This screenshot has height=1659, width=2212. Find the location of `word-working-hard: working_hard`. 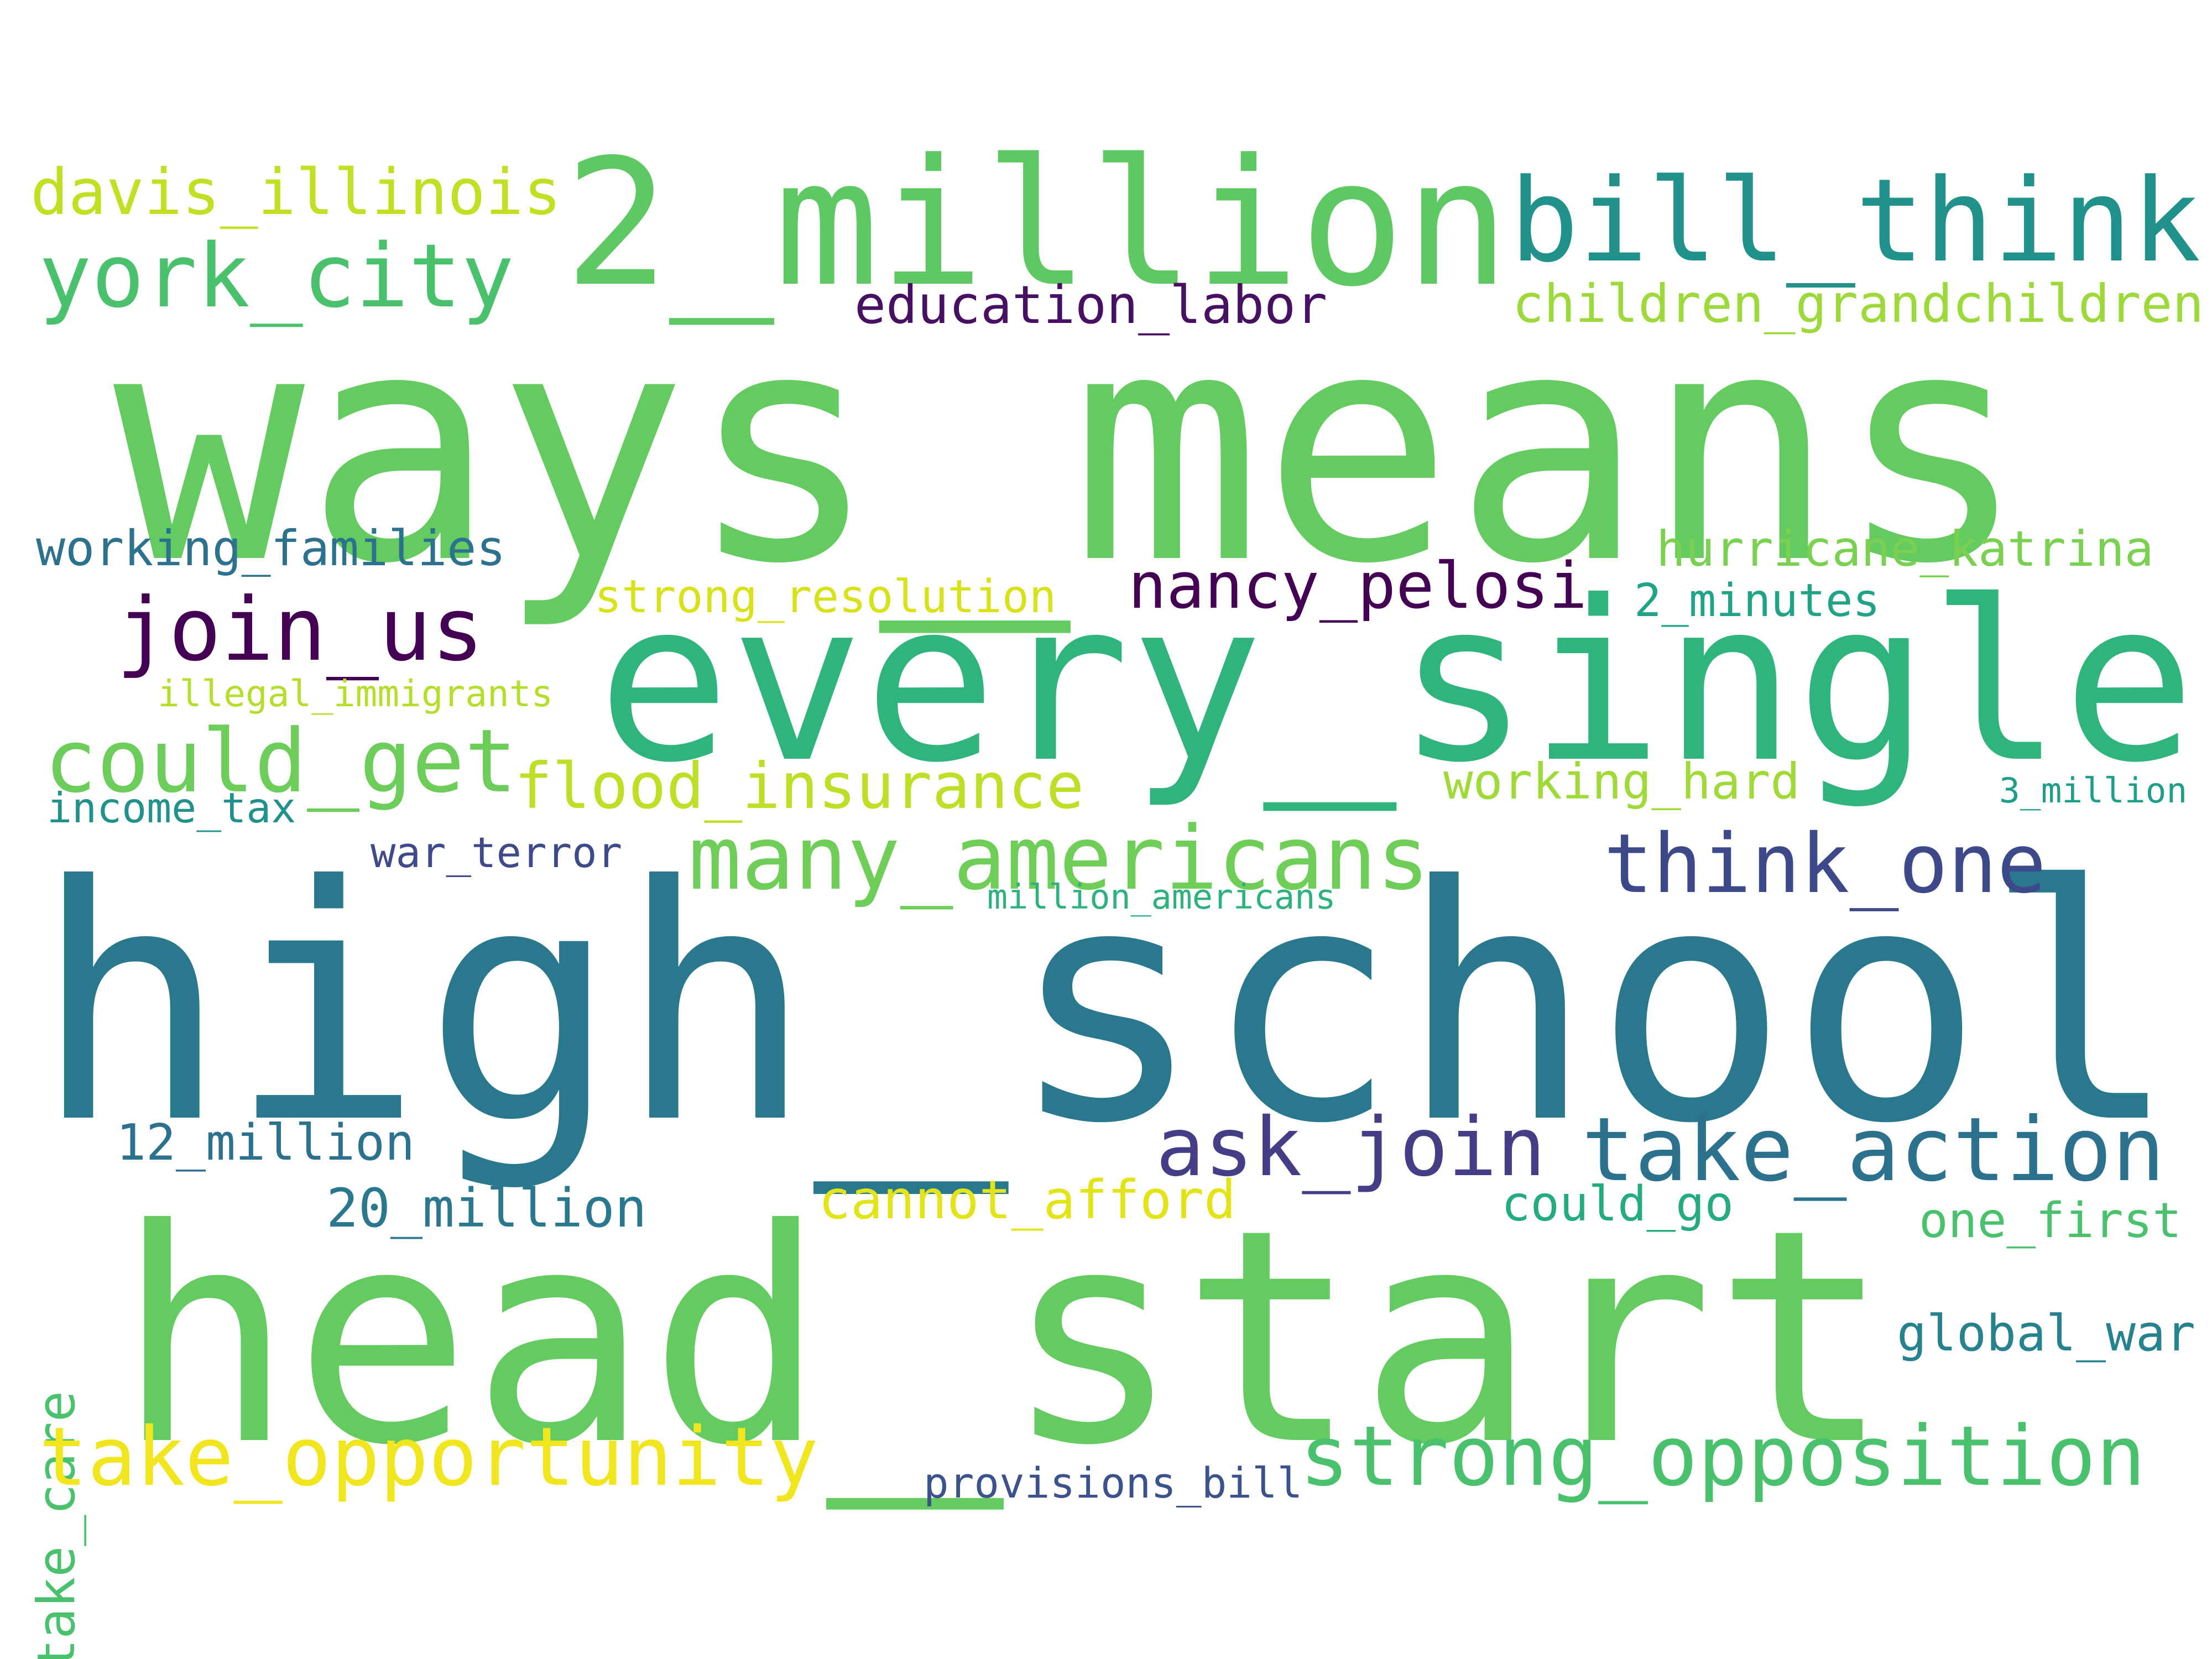

word-working-hard: working_hard is located at coordinates (1622, 782).